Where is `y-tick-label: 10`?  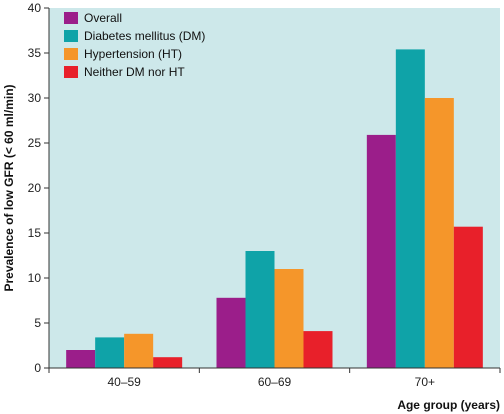
y-tick-label: 10 is located at coordinates (35, 278).